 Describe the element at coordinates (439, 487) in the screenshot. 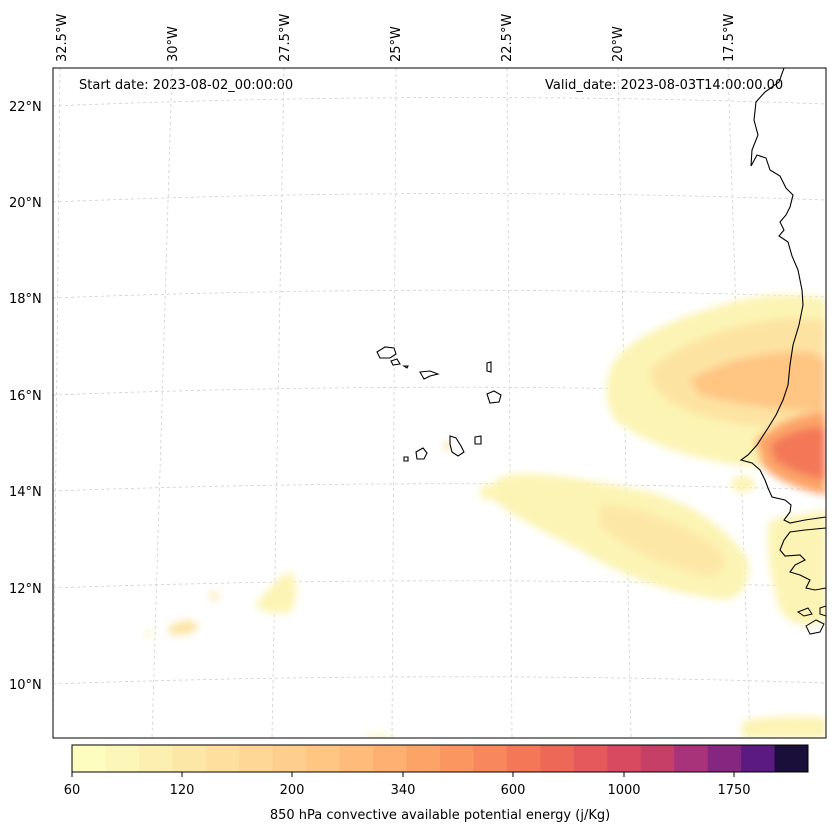

I see `parallel-14n` at that location.